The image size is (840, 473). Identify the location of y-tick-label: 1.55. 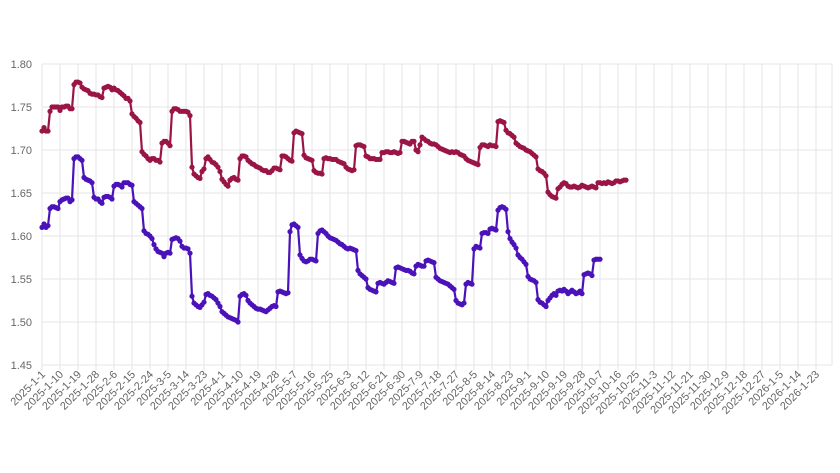
(21, 280).